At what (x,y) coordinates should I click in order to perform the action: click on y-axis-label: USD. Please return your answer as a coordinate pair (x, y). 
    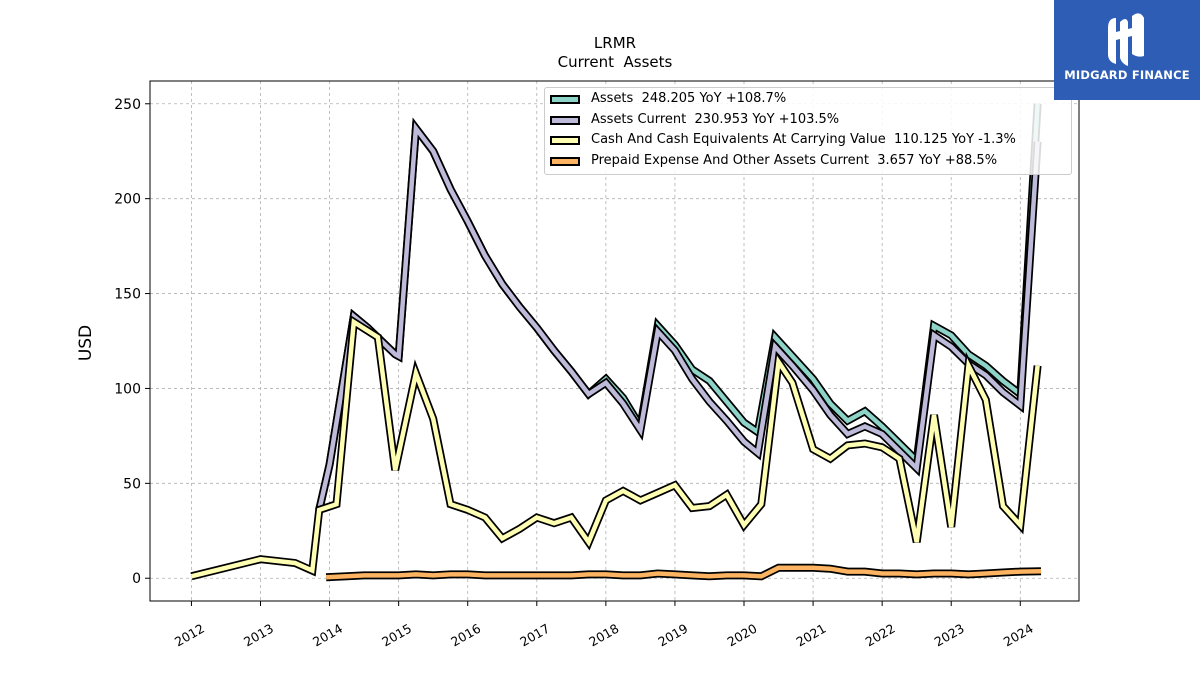
    Looking at the image, I should click on (86, 343).